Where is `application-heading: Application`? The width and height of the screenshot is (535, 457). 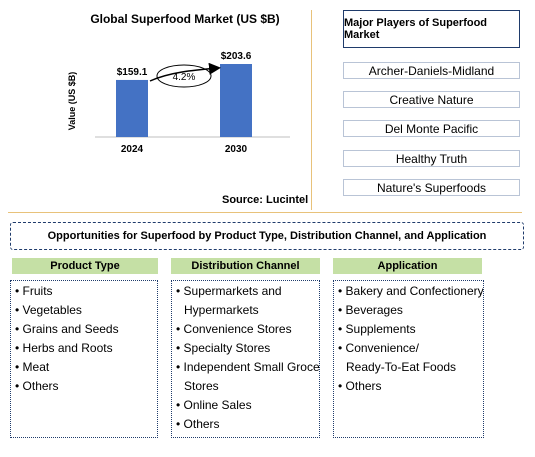
application-heading: Application is located at coordinates (407, 266).